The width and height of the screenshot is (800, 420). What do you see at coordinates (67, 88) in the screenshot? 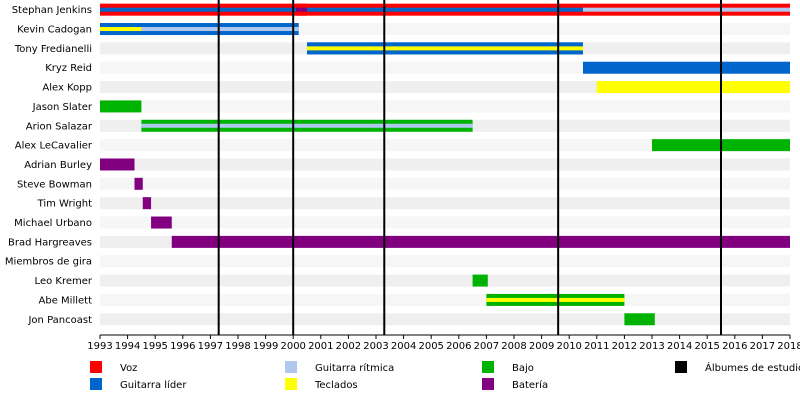
I see `member-label: Alex Kopp` at bounding box center [67, 88].